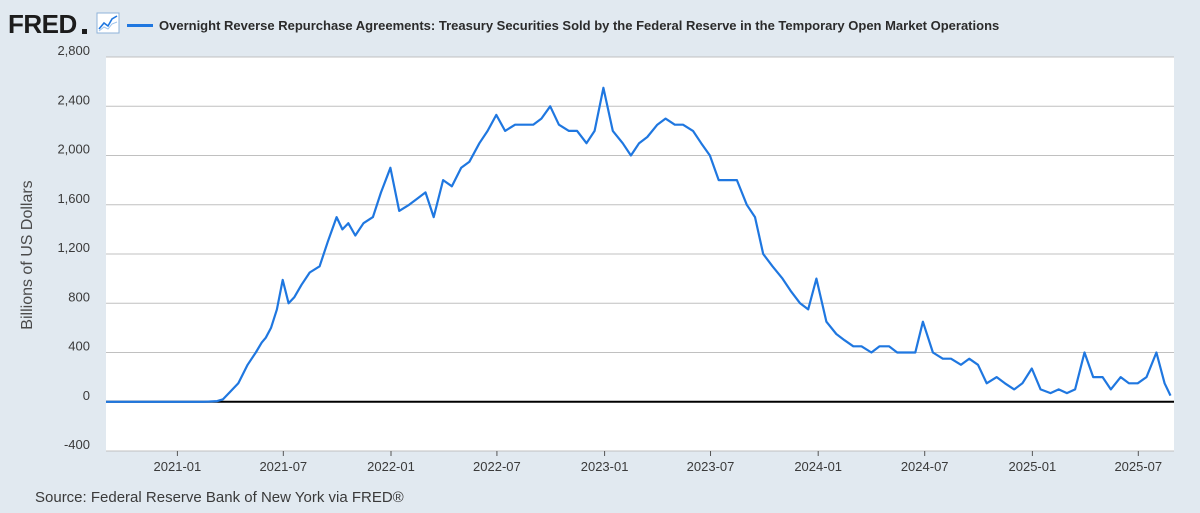  I want to click on x-tick-label: 2022-07, so click(497, 466).